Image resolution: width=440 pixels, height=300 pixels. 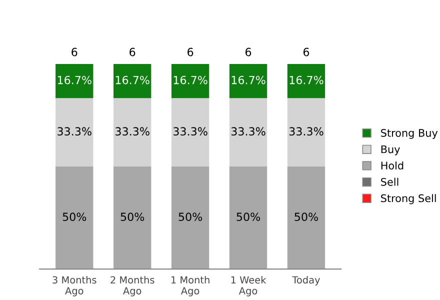 What do you see at coordinates (132, 286) in the screenshot?
I see `x-tick-label: 2 Months Ago` at bounding box center [132, 286].